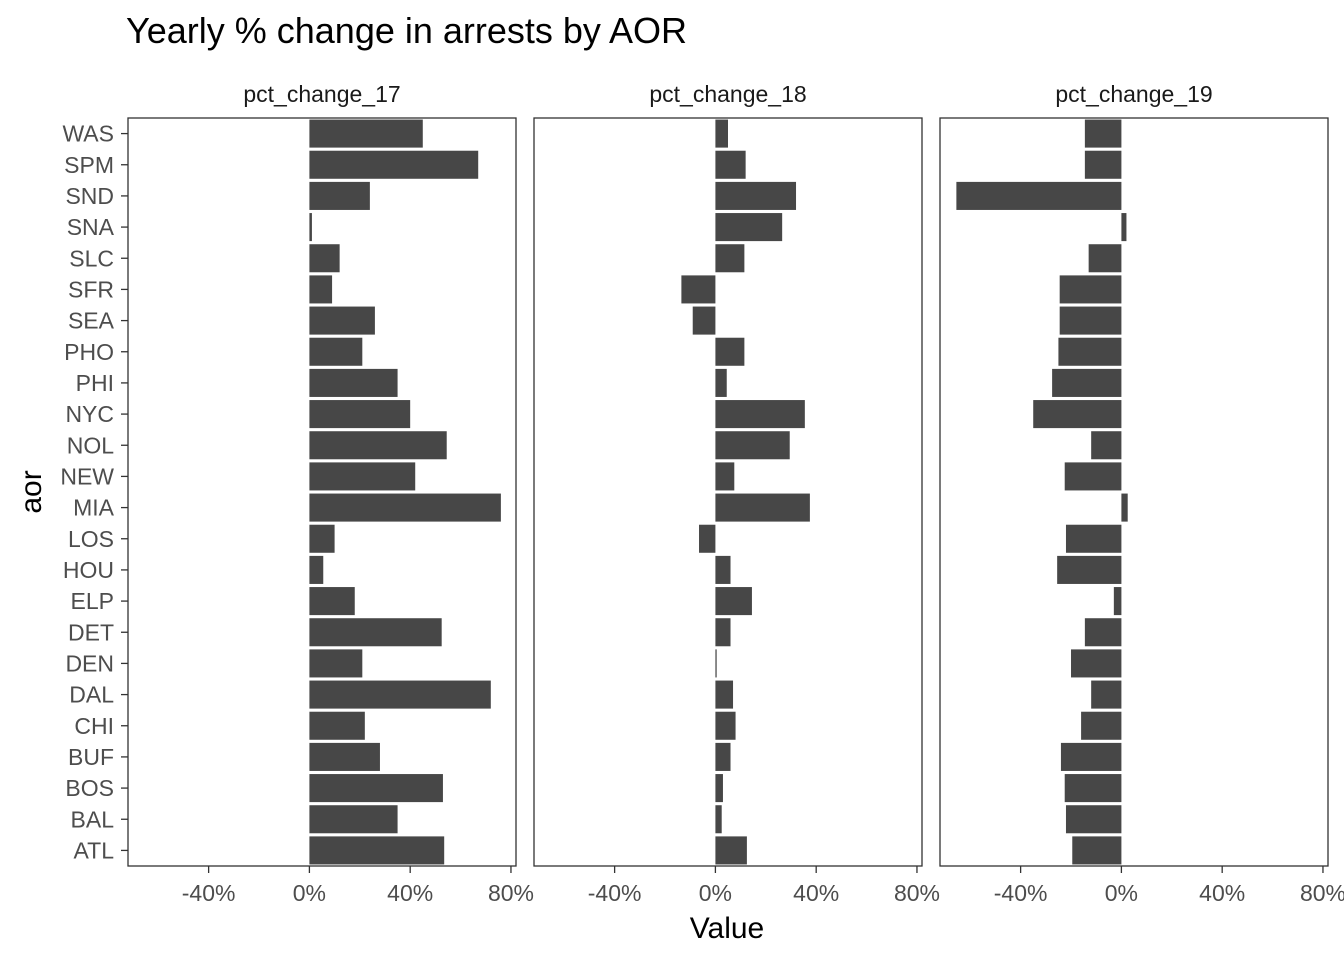 Image resolution: width=1344 pixels, height=960 pixels. Describe the element at coordinates (91, 227) in the screenshot. I see `y-tick-label: SNA` at that location.